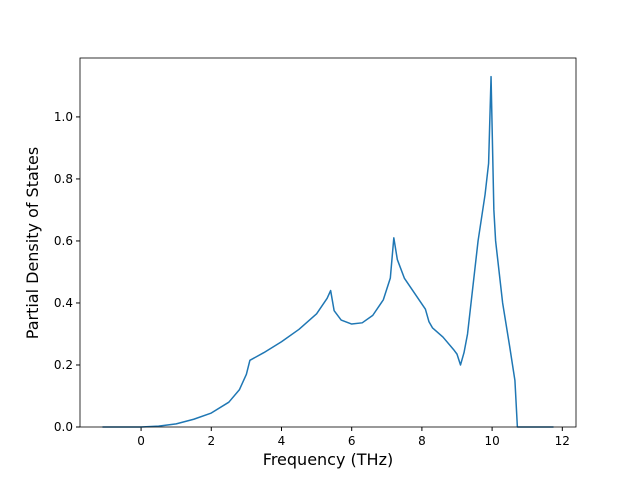  Describe the element at coordinates (63, 303) in the screenshot. I see `y-tick-label: 0.4` at that location.